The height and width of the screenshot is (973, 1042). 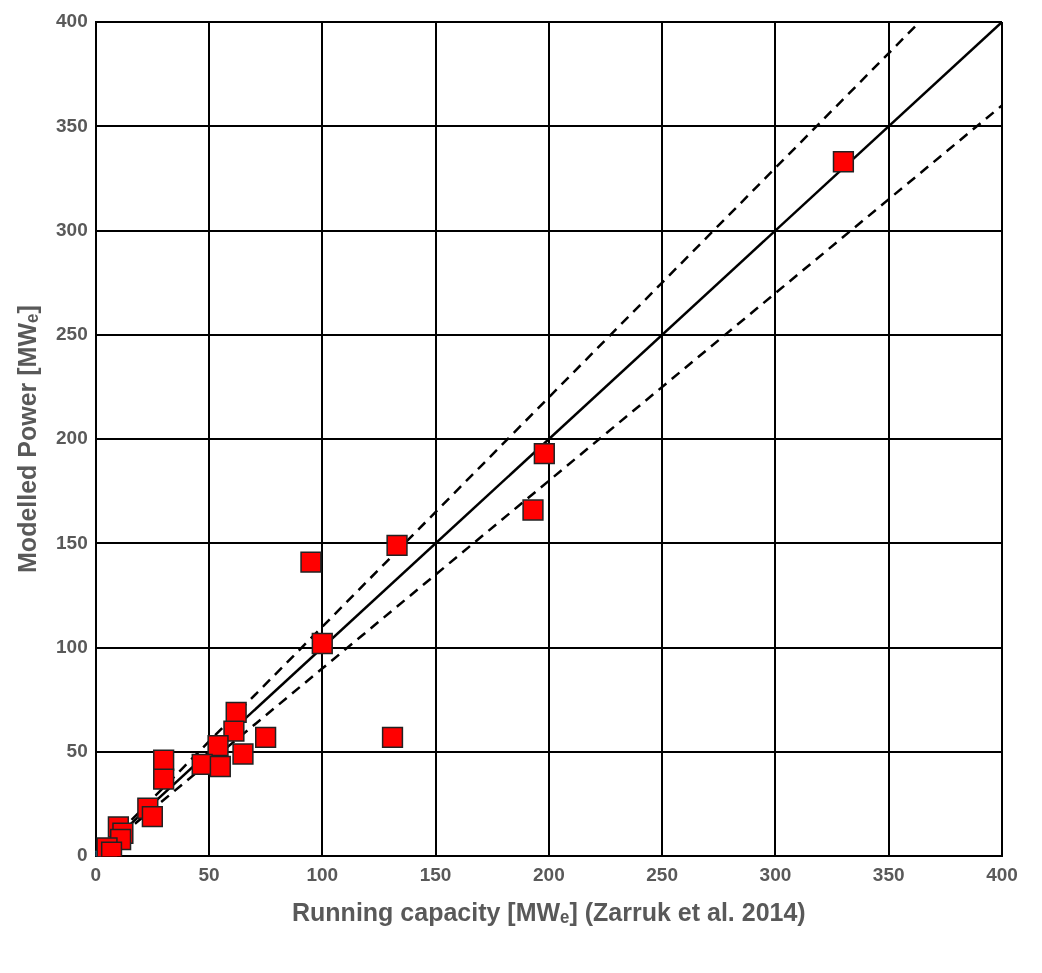 What do you see at coordinates (549, 874) in the screenshot?
I see `x-tick-label: 200` at bounding box center [549, 874].